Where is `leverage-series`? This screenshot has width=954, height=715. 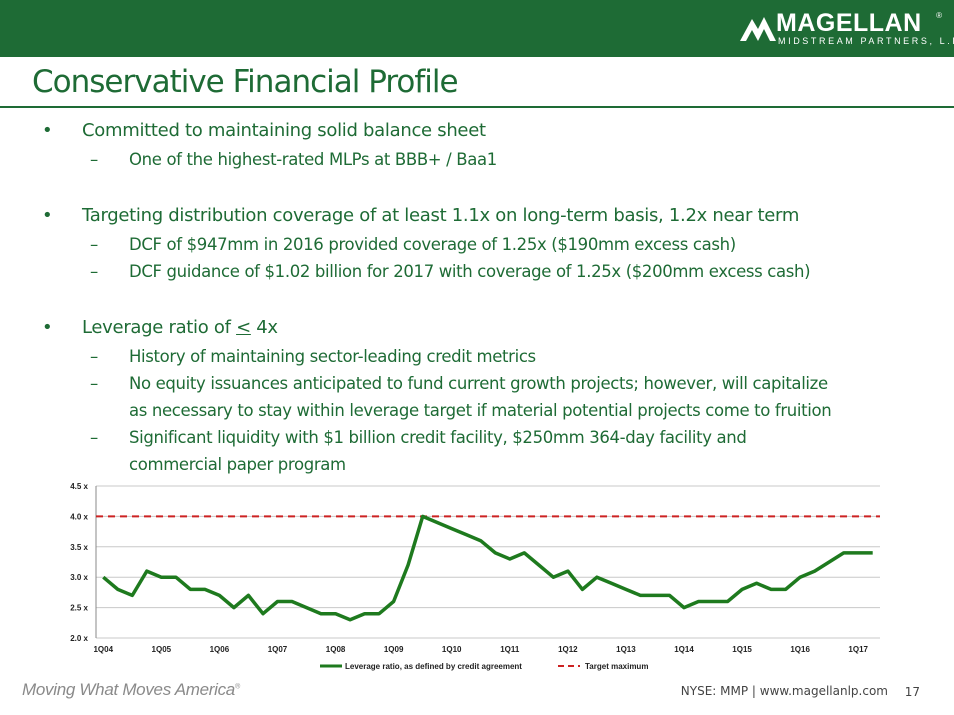
leverage-series is located at coordinates (487, 568).